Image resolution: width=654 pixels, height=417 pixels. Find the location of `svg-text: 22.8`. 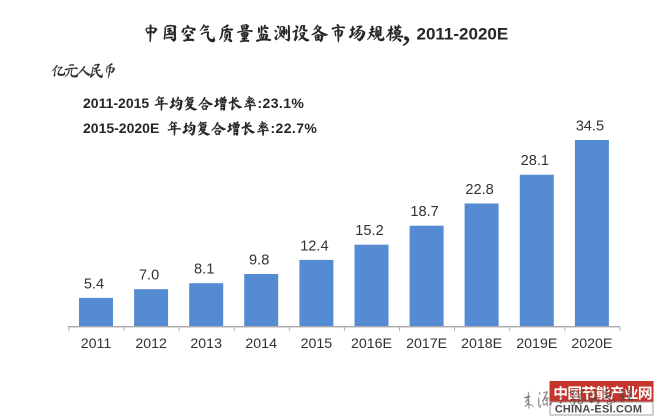

svg-text: 22.8 is located at coordinates (479, 190).